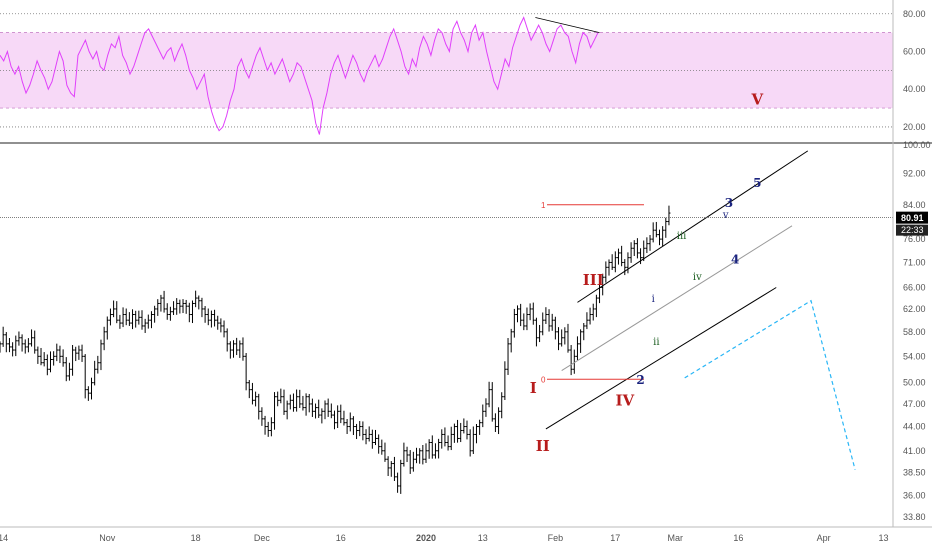  I want to click on price-tick-label: 76.00, so click(914, 239).